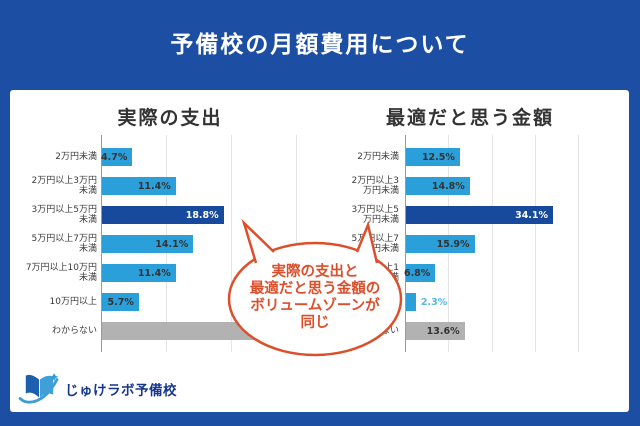 This screenshot has width=640, height=426. I want to click on bar-row: 34.1%, so click(509, 215).